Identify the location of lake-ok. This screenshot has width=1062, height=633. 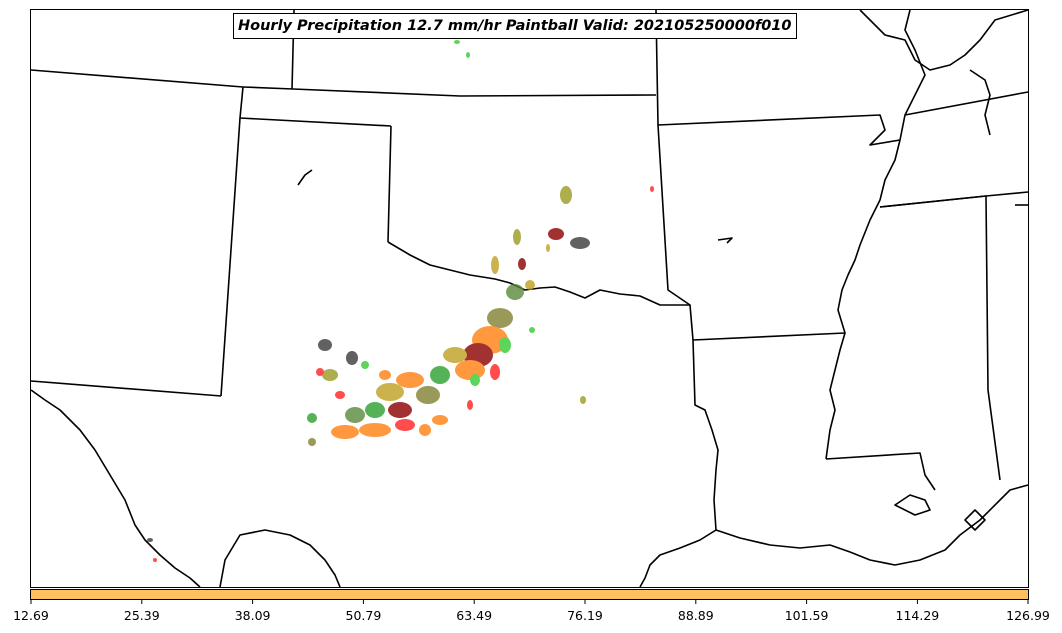
(305, 177).